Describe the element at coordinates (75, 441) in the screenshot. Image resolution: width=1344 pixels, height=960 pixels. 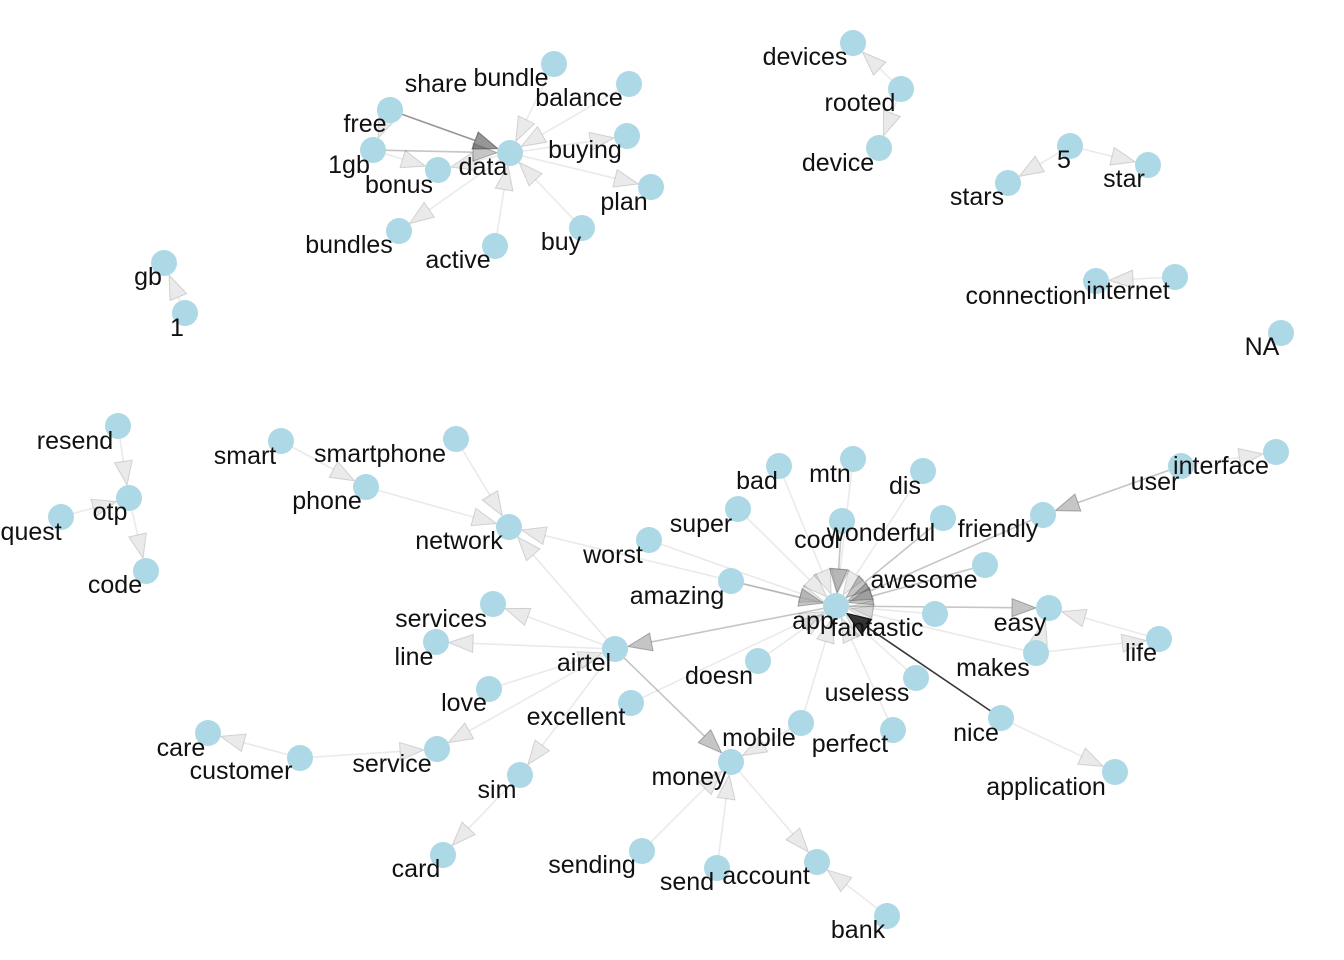
I see `node-label-resend: resend` at that location.